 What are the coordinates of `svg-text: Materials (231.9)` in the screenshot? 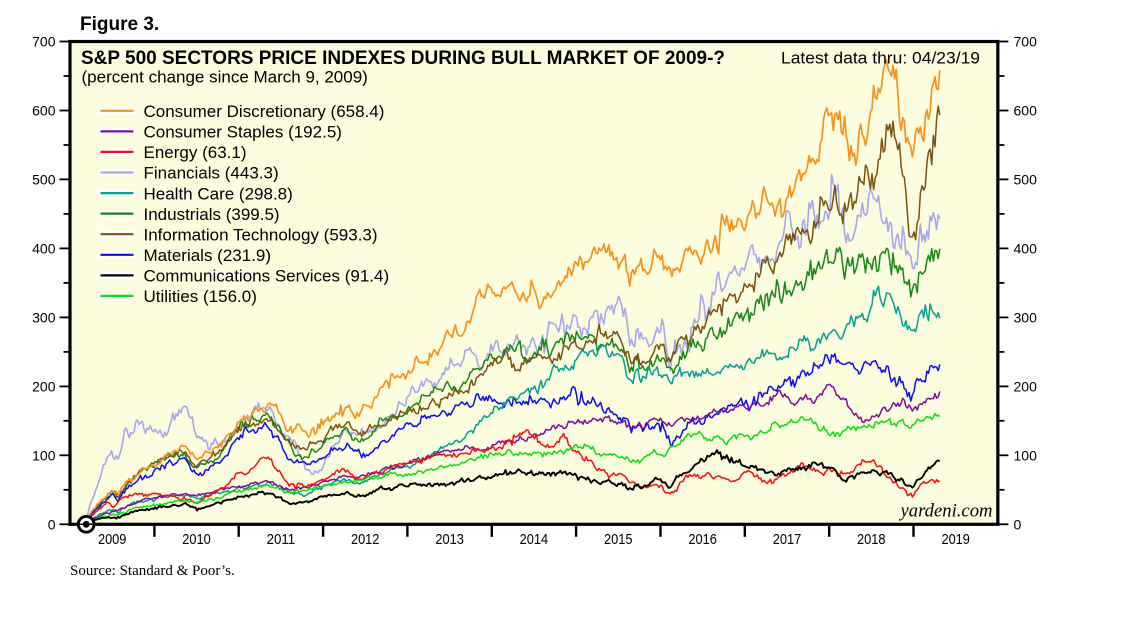 It's located at (208, 255).